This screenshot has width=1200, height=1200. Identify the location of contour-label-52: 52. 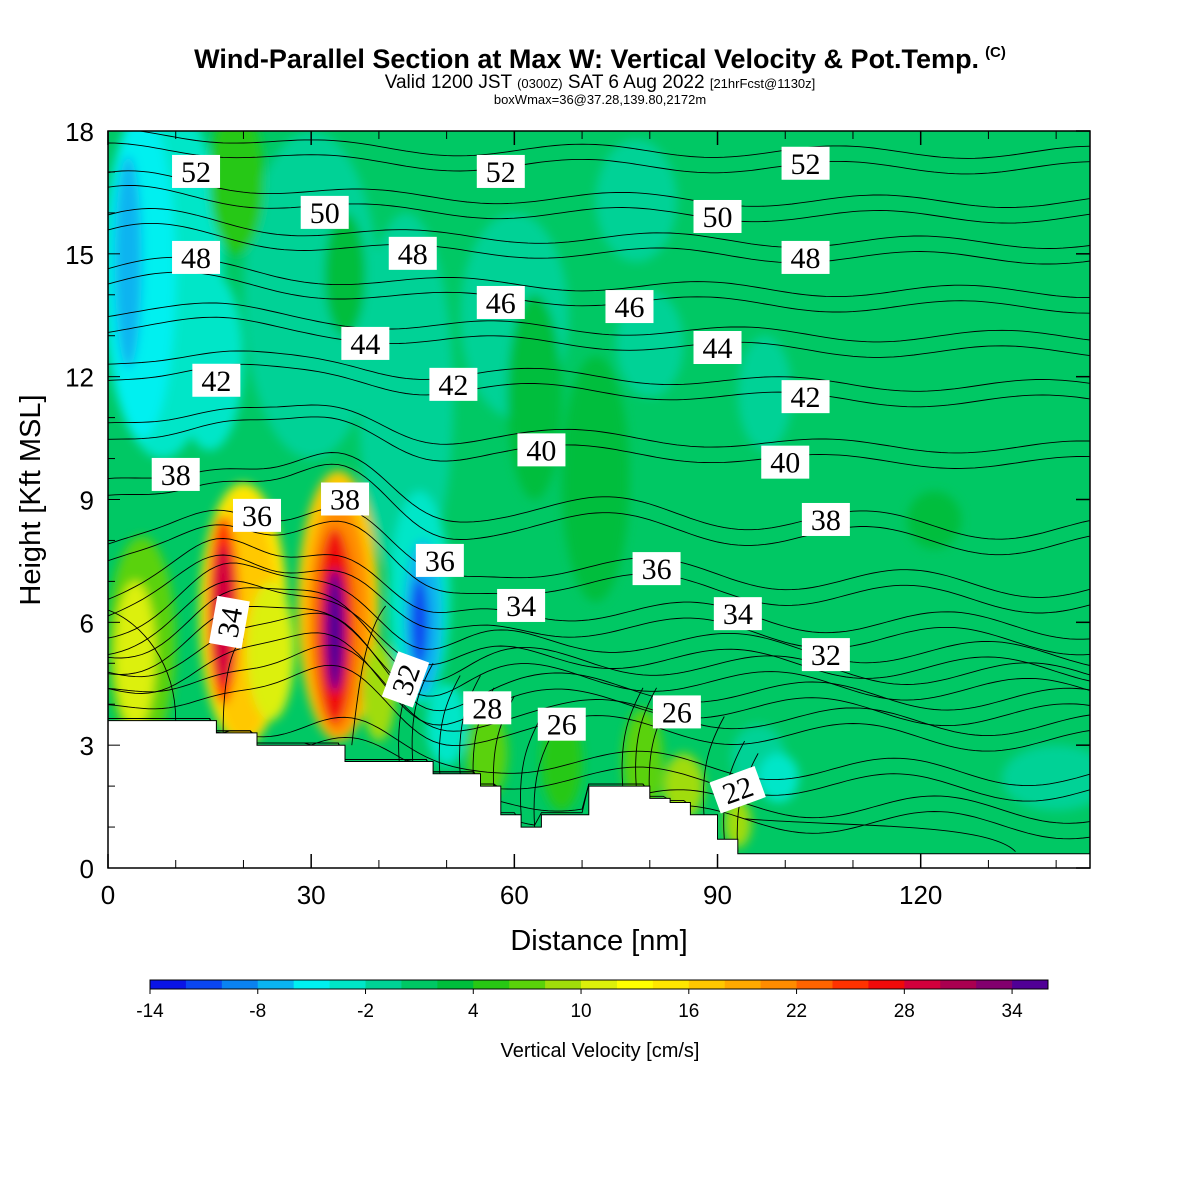
(805, 163).